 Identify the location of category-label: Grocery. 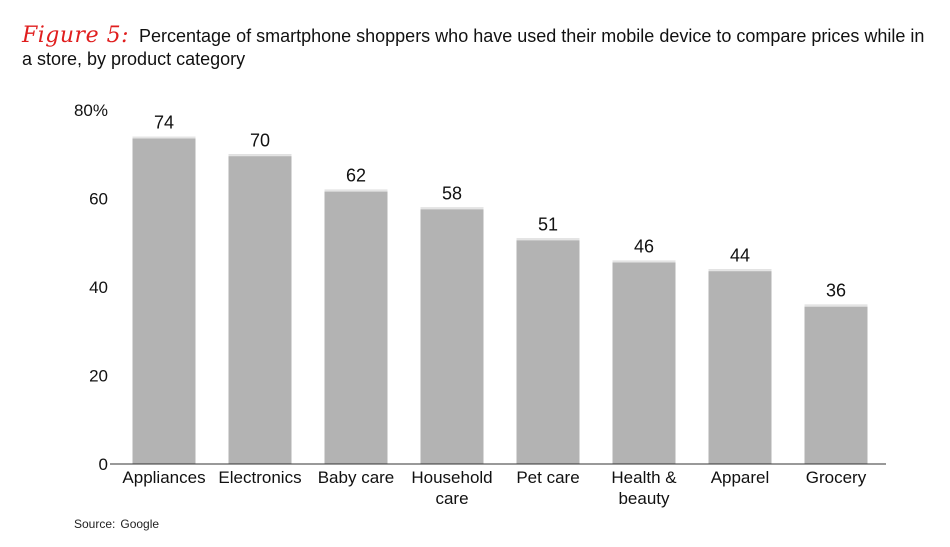
(836, 477).